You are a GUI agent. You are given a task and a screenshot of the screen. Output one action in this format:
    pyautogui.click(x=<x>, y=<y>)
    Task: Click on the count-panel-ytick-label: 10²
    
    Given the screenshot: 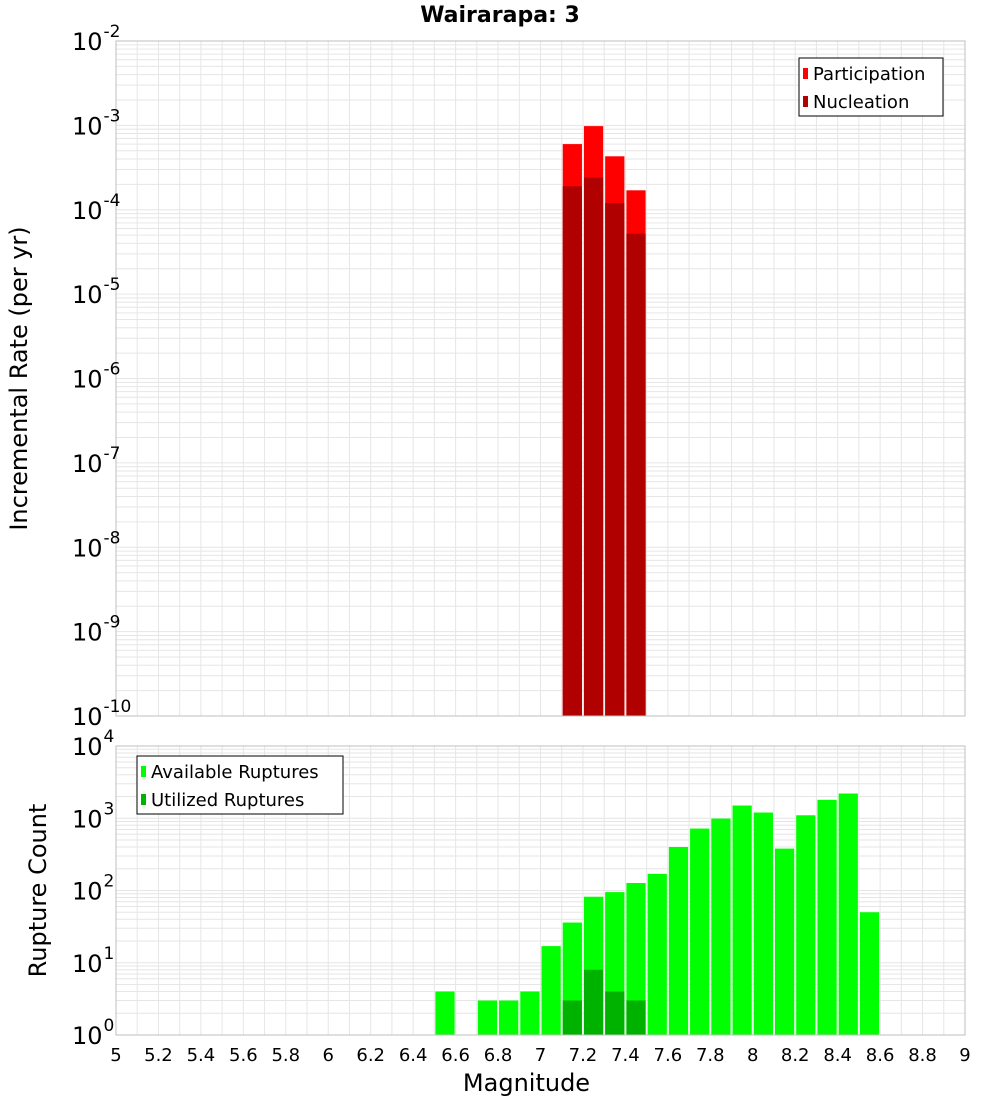 What is the action you would take?
    pyautogui.click(x=93, y=889)
    